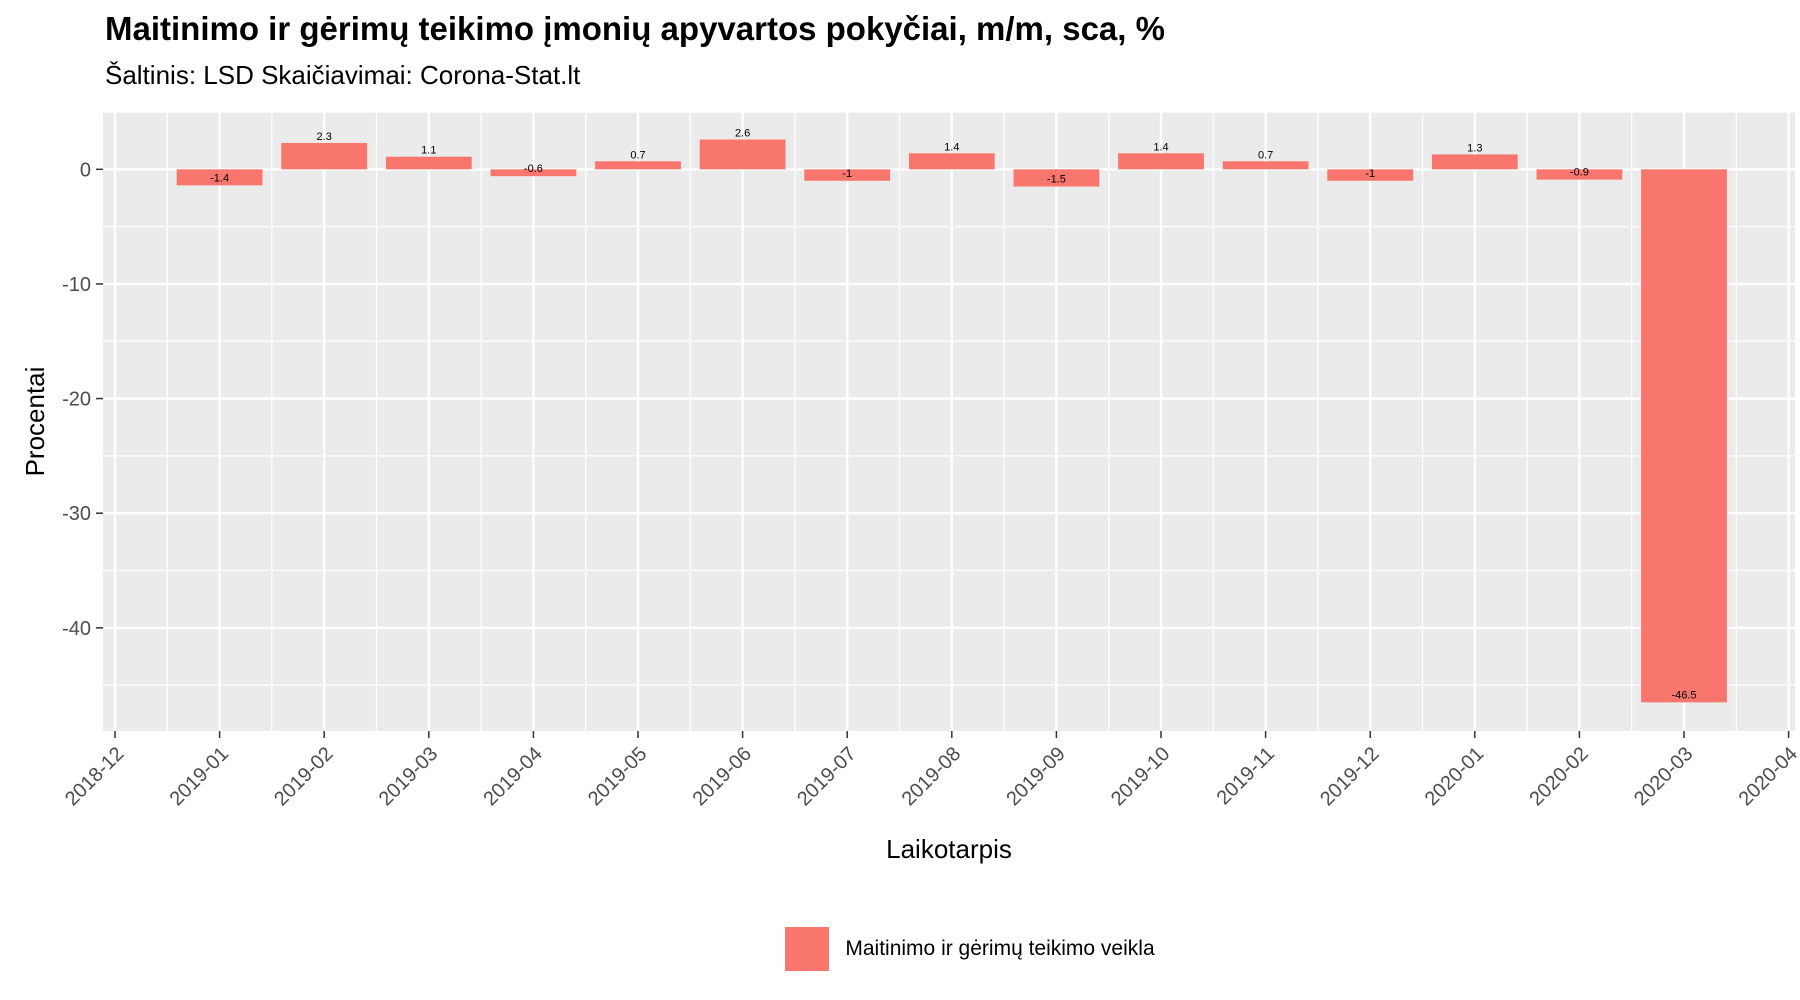 This screenshot has height=1000, width=1800. What do you see at coordinates (76, 629) in the screenshot?
I see `y-tick-label: -40` at bounding box center [76, 629].